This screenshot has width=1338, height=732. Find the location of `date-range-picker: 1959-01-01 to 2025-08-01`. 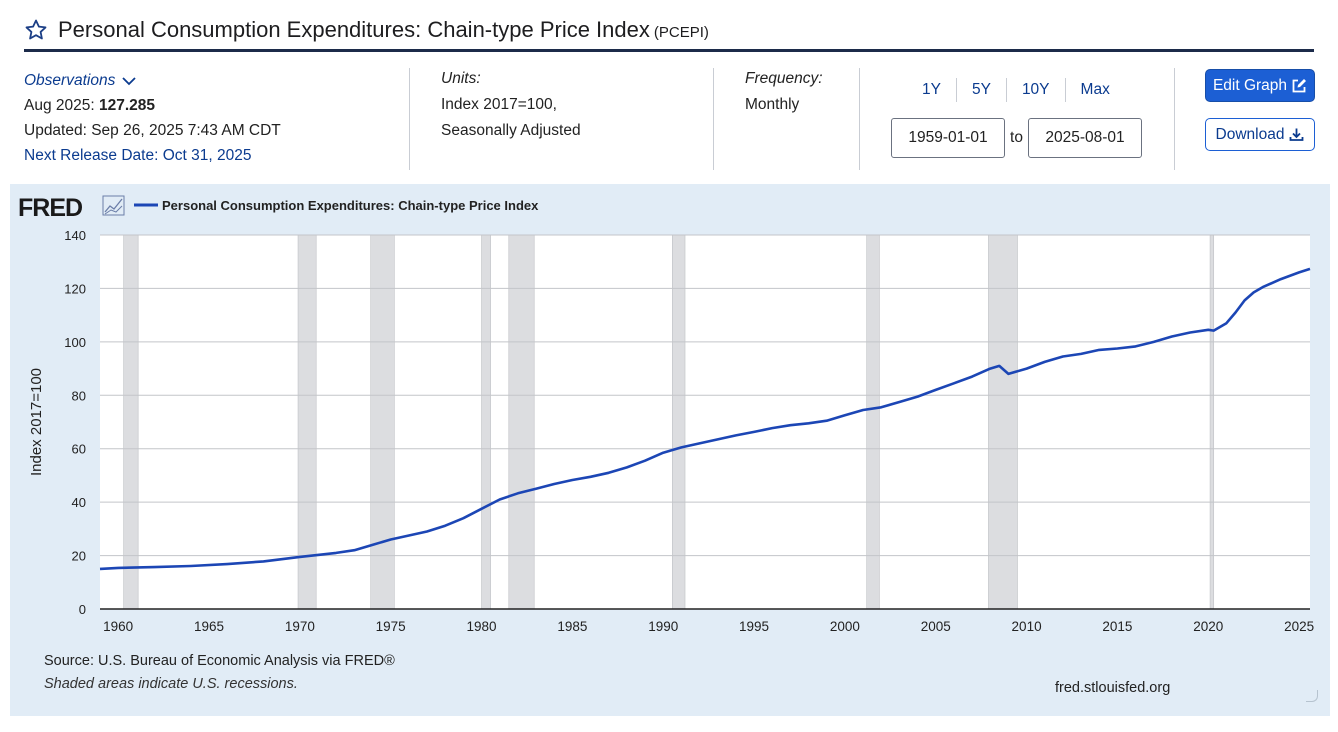

date-range-picker: 1959-01-01 to 2025-08-01 is located at coordinates (1016, 138).